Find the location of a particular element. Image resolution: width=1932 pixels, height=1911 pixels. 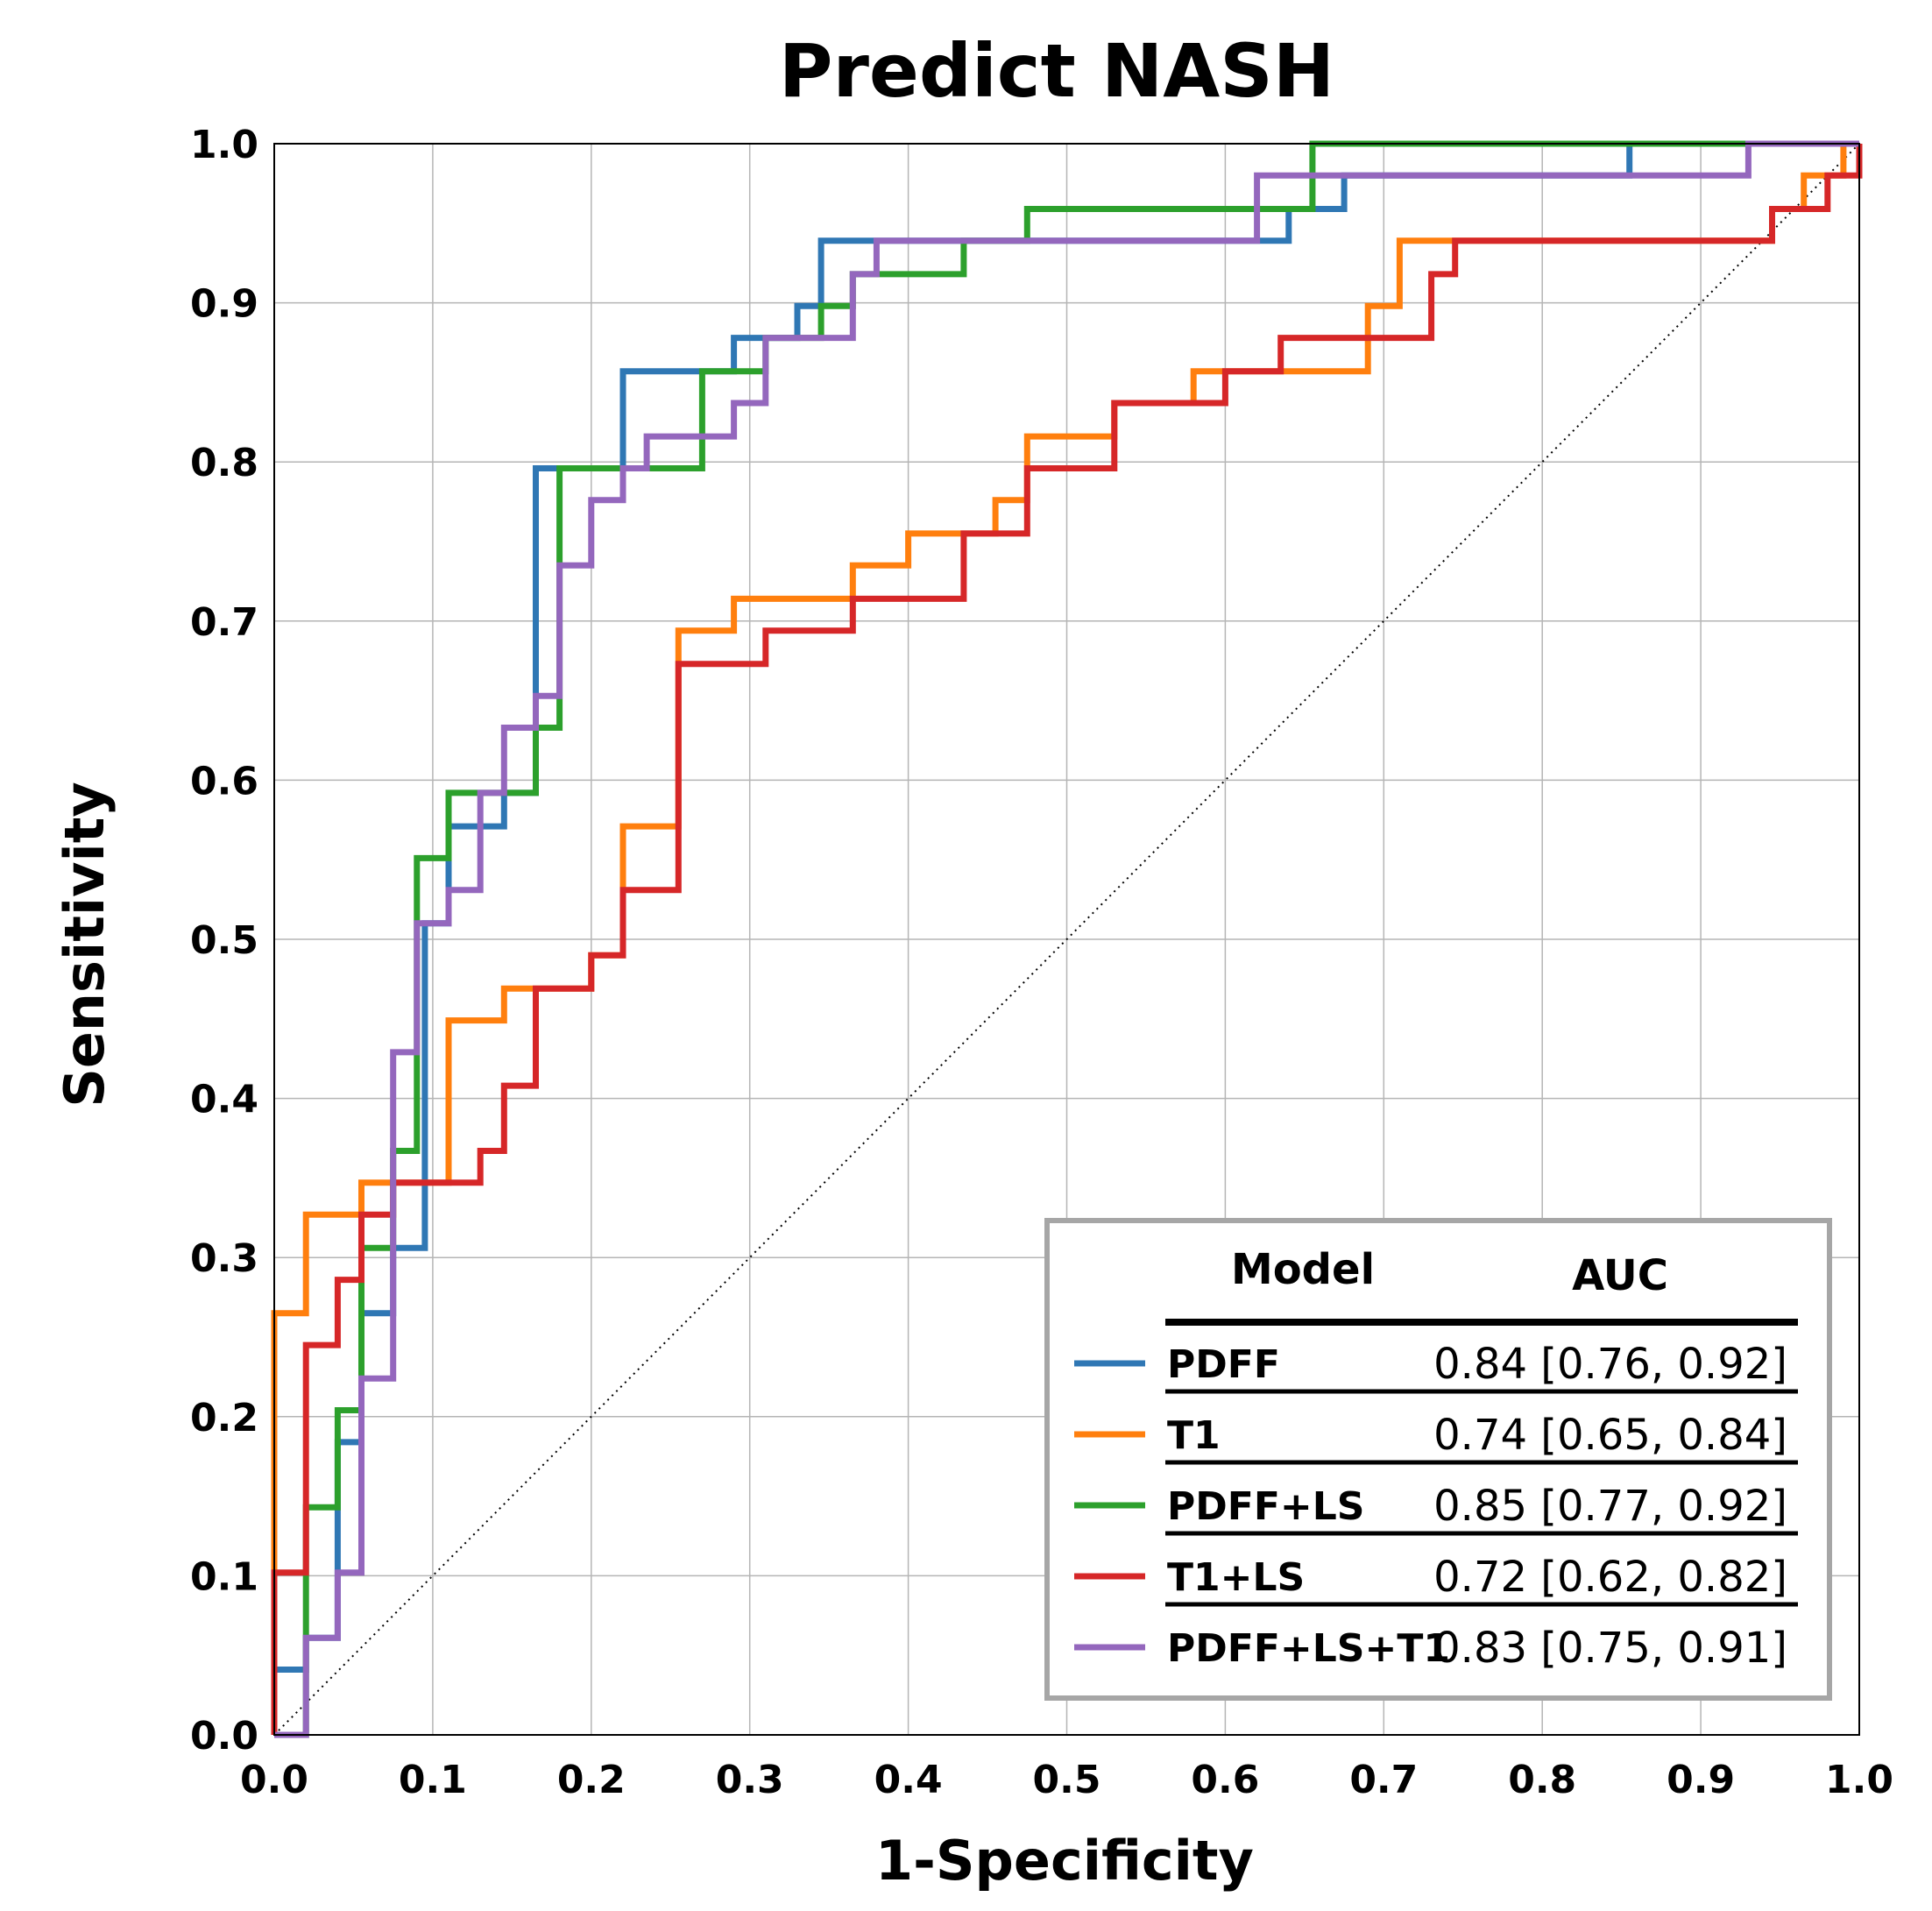

y-tick-label: 0.0 is located at coordinates (224, 1736).